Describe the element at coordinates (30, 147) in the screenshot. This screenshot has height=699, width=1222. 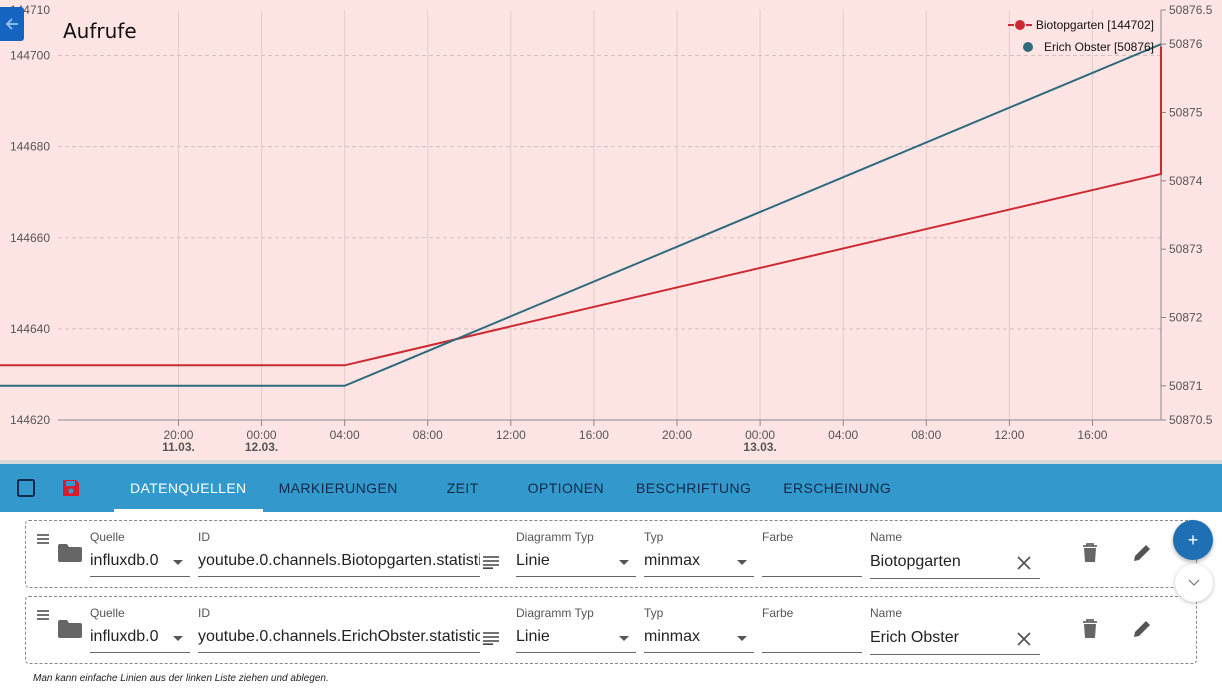
I see `y-left-tick-label: 144680` at that location.